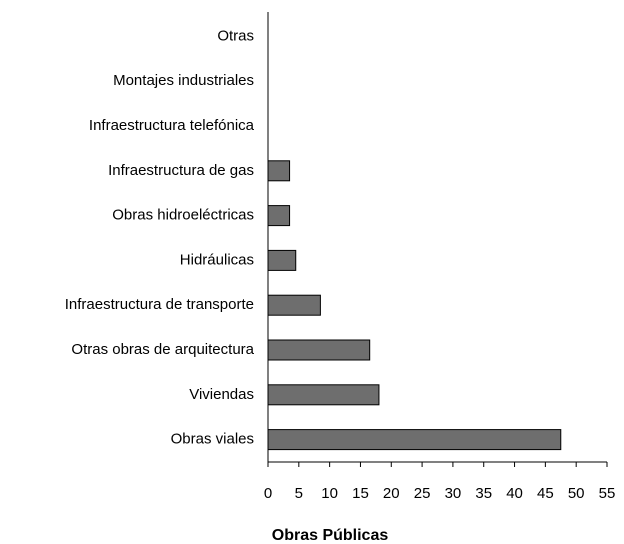  Describe the element at coordinates (162, 349) in the screenshot. I see `y-tick-label: Otras obras de arquitectura` at that location.